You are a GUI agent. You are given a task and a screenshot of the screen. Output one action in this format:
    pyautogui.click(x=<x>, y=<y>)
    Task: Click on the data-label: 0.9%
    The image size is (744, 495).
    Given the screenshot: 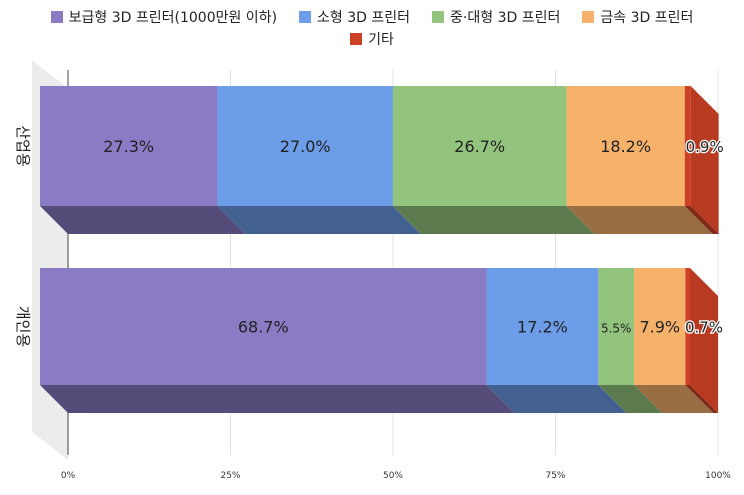 What is the action you would take?
    pyautogui.click(x=705, y=147)
    